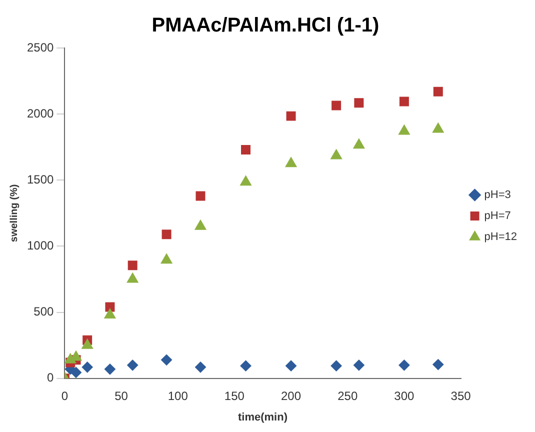 The height and width of the screenshot is (432, 535). I want to click on x-axis-title: time(min), so click(263, 417).